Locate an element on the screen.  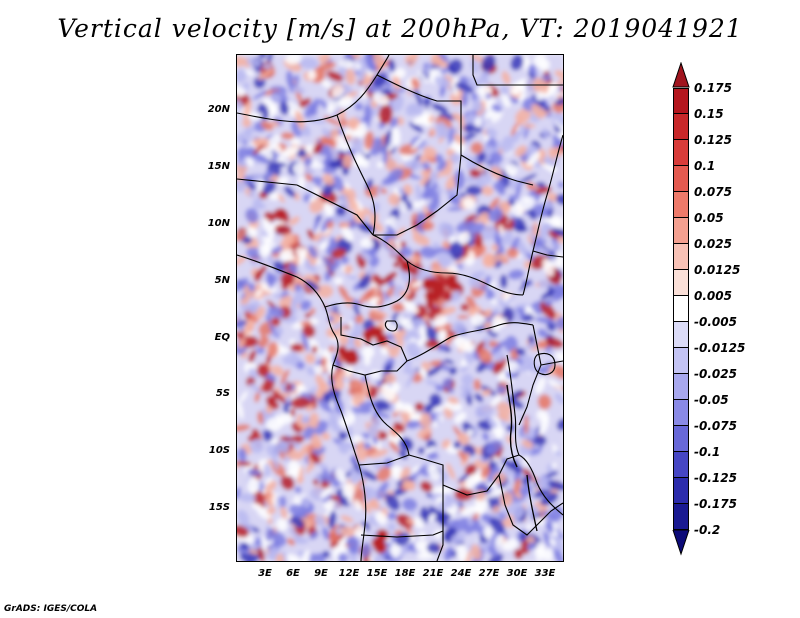
lat-label-5n: 5N is located at coordinates (222, 280).